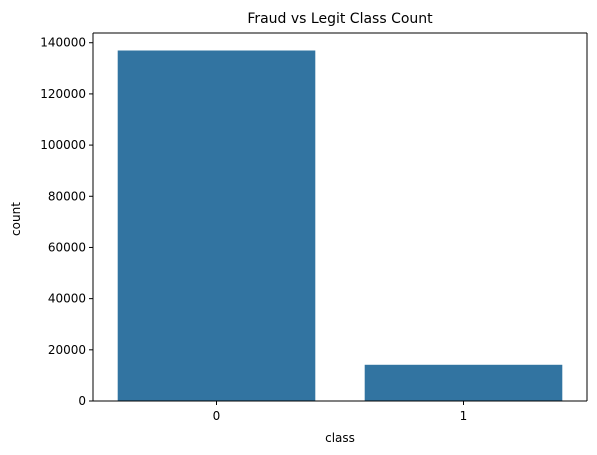 The width and height of the screenshot is (597, 455). Describe the element at coordinates (340, 438) in the screenshot. I see `x-axis-label: class` at that location.